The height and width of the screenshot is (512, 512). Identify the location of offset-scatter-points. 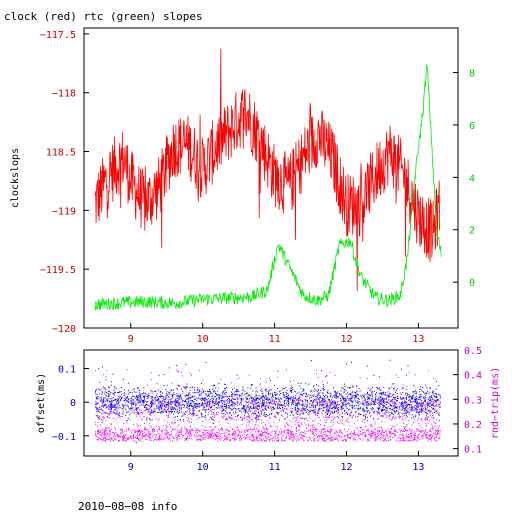
(267, 401).